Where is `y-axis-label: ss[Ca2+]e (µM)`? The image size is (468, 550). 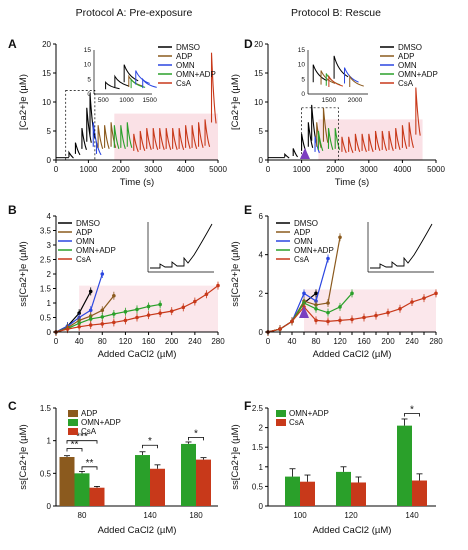 y-axis-label: ss[Ca2+]e (µM) is located at coordinates (235, 456).